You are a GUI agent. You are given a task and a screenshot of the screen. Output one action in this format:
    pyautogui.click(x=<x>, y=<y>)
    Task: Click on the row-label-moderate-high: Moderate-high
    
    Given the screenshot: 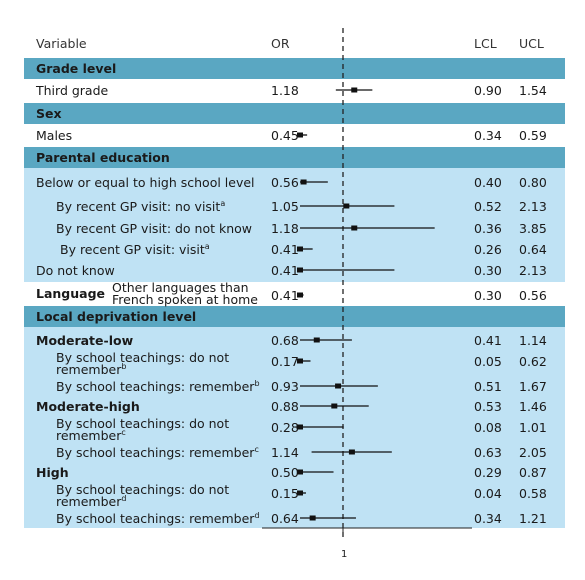 What is the action you would take?
    pyautogui.click(x=88, y=406)
    